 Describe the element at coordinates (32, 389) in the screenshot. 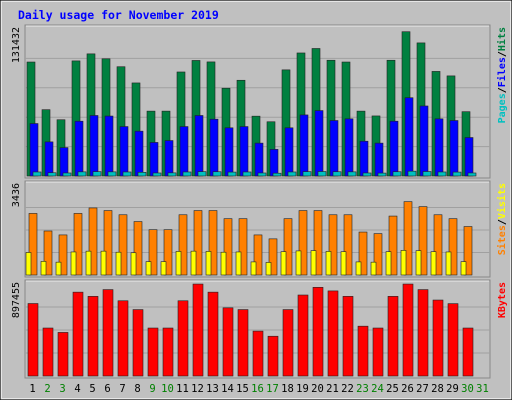

I see `x-tick-label: 1` at that location.